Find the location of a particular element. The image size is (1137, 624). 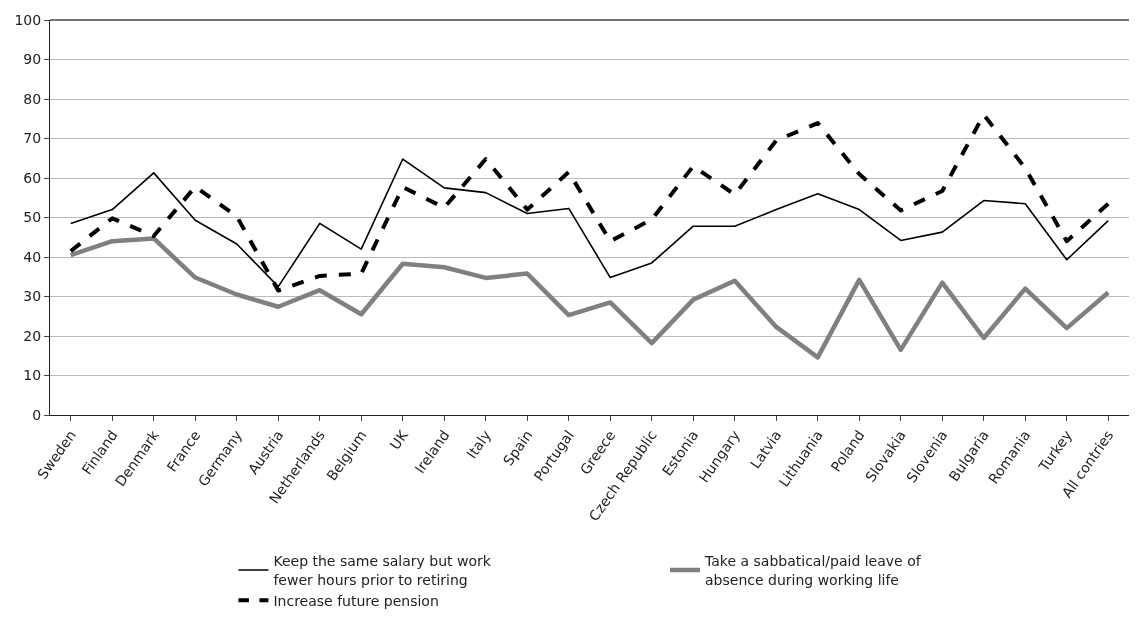

y-tick-label: 0 is located at coordinates (37, 414).